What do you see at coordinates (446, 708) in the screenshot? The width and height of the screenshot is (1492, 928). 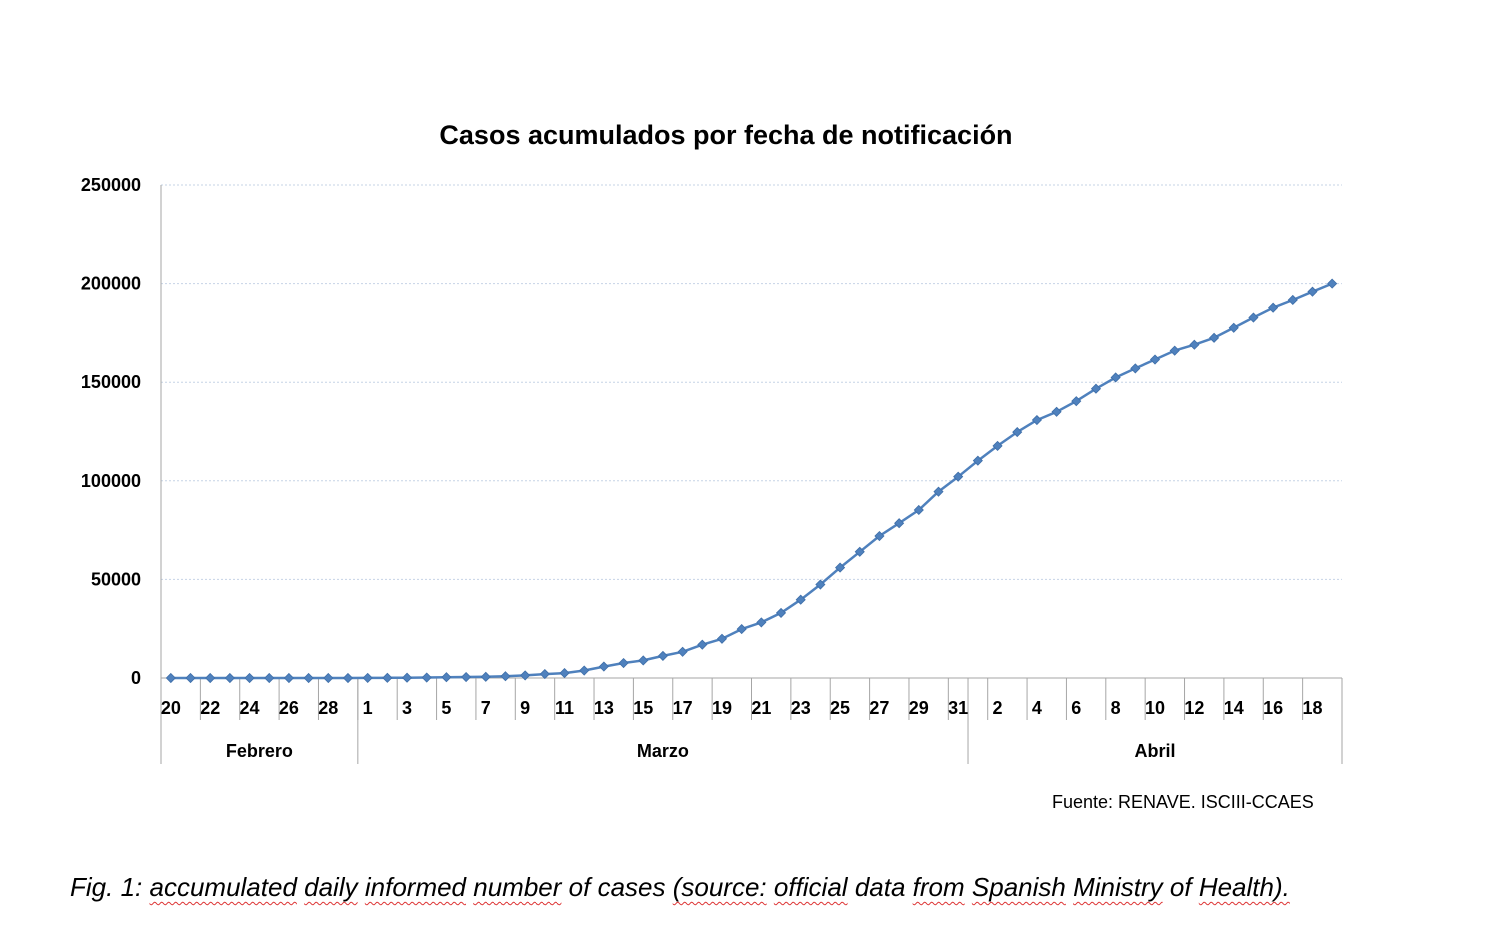 I see `x-tick-label: 5` at bounding box center [446, 708].